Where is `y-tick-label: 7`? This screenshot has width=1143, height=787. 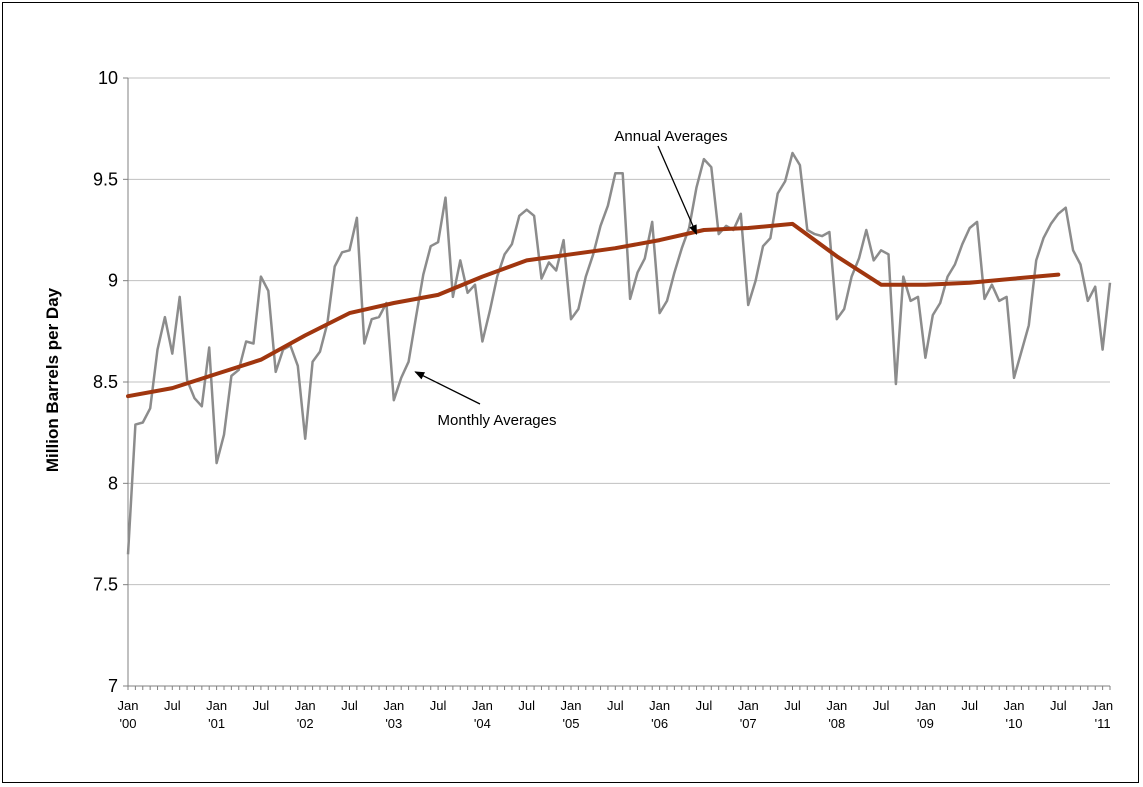
y-tick-label: 7 is located at coordinates (113, 686).